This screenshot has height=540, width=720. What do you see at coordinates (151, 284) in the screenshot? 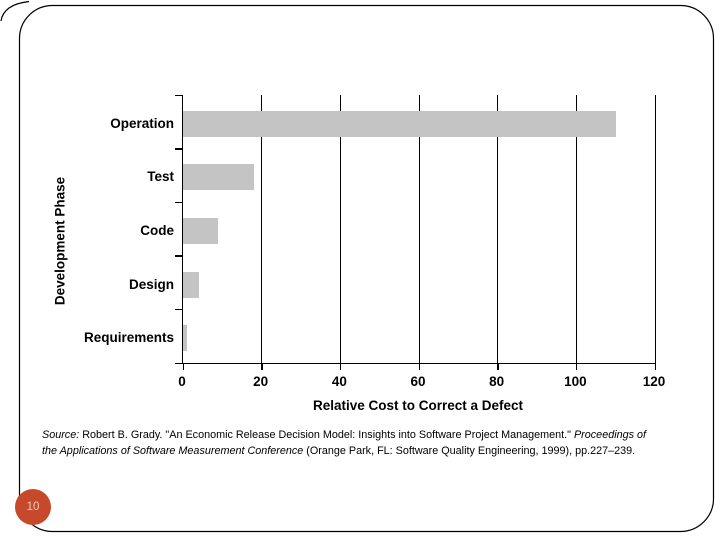
I see `category-label-design: Design` at bounding box center [151, 284].